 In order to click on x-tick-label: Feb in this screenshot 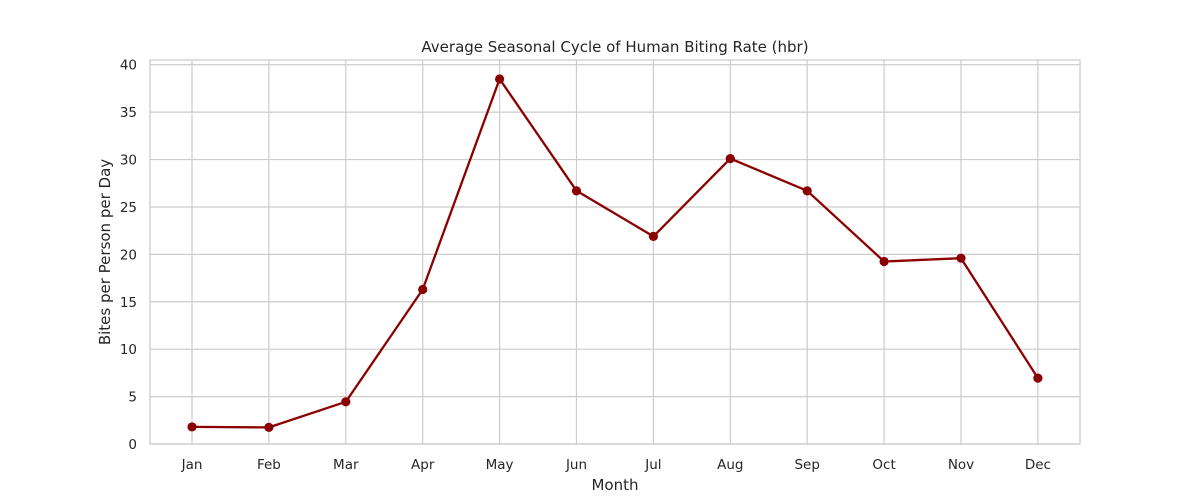, I will do `click(269, 465)`.